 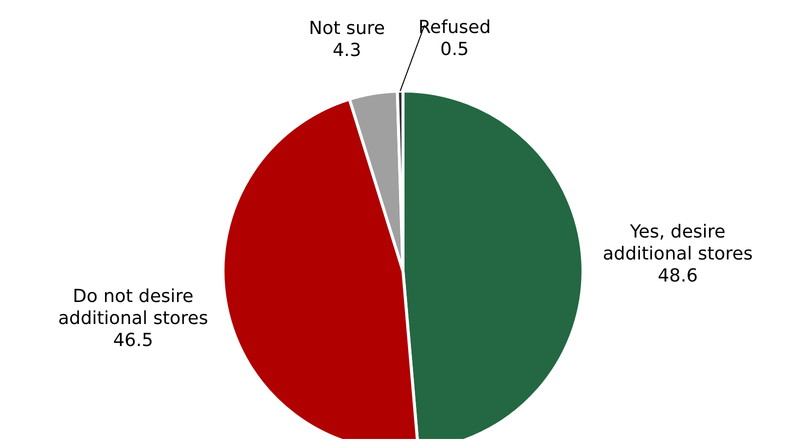 What do you see at coordinates (347, 51) in the screenshot?
I see `data-label: 4.3` at bounding box center [347, 51].